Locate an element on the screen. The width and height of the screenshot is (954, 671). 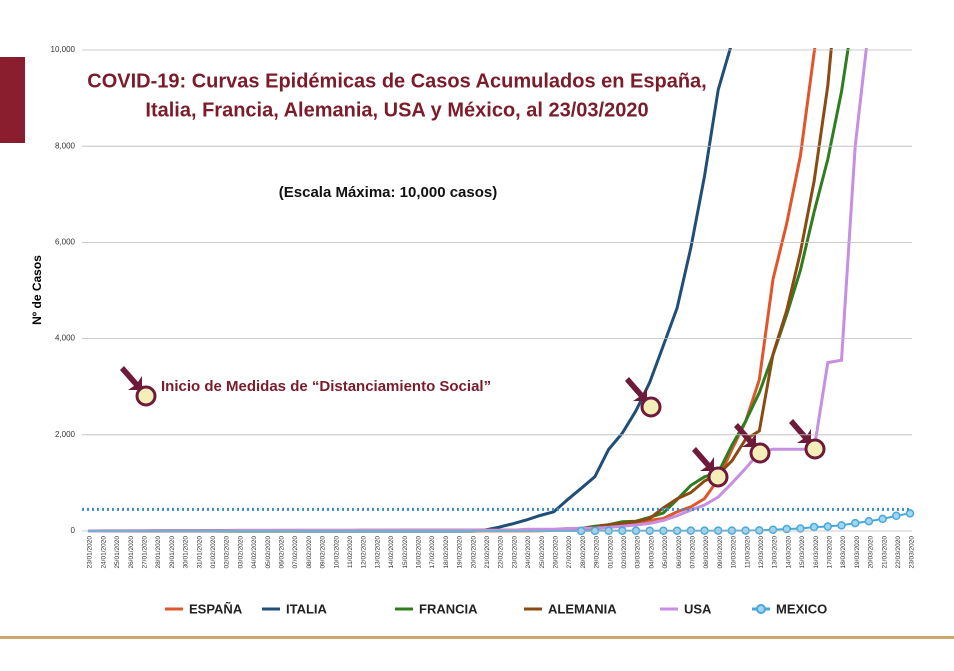
x-tick-label: 12/02/2020 is located at coordinates (364, 552).